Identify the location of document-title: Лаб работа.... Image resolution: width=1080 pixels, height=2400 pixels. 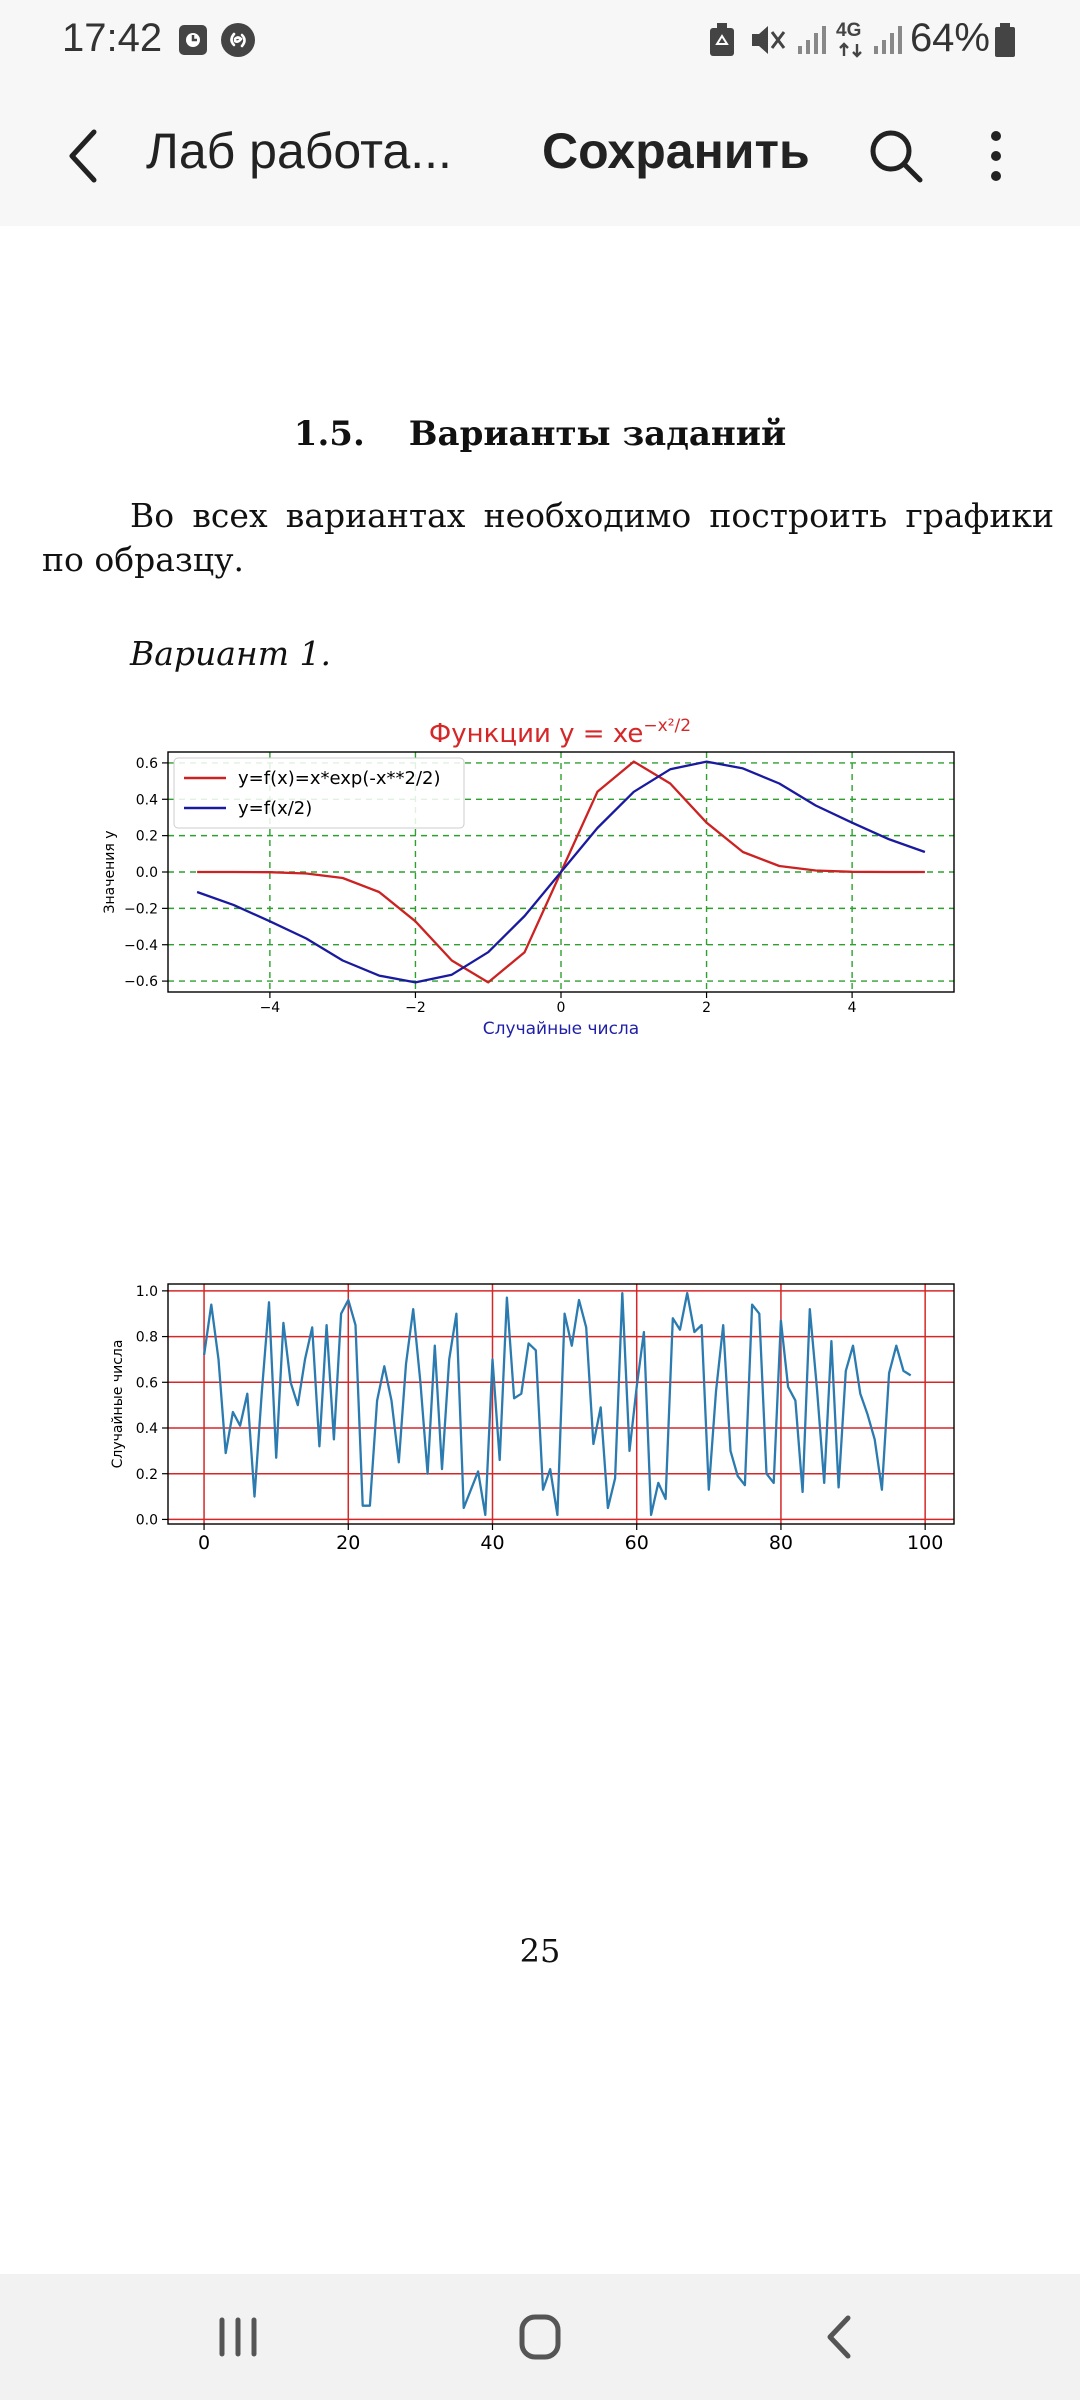
(299, 151).